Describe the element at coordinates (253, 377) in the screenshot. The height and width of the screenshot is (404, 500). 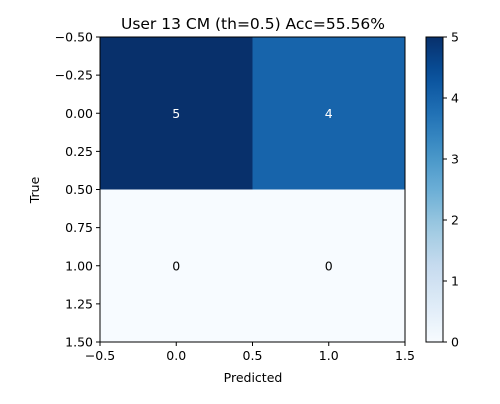
I see `x-axis-label: Predicted` at that location.